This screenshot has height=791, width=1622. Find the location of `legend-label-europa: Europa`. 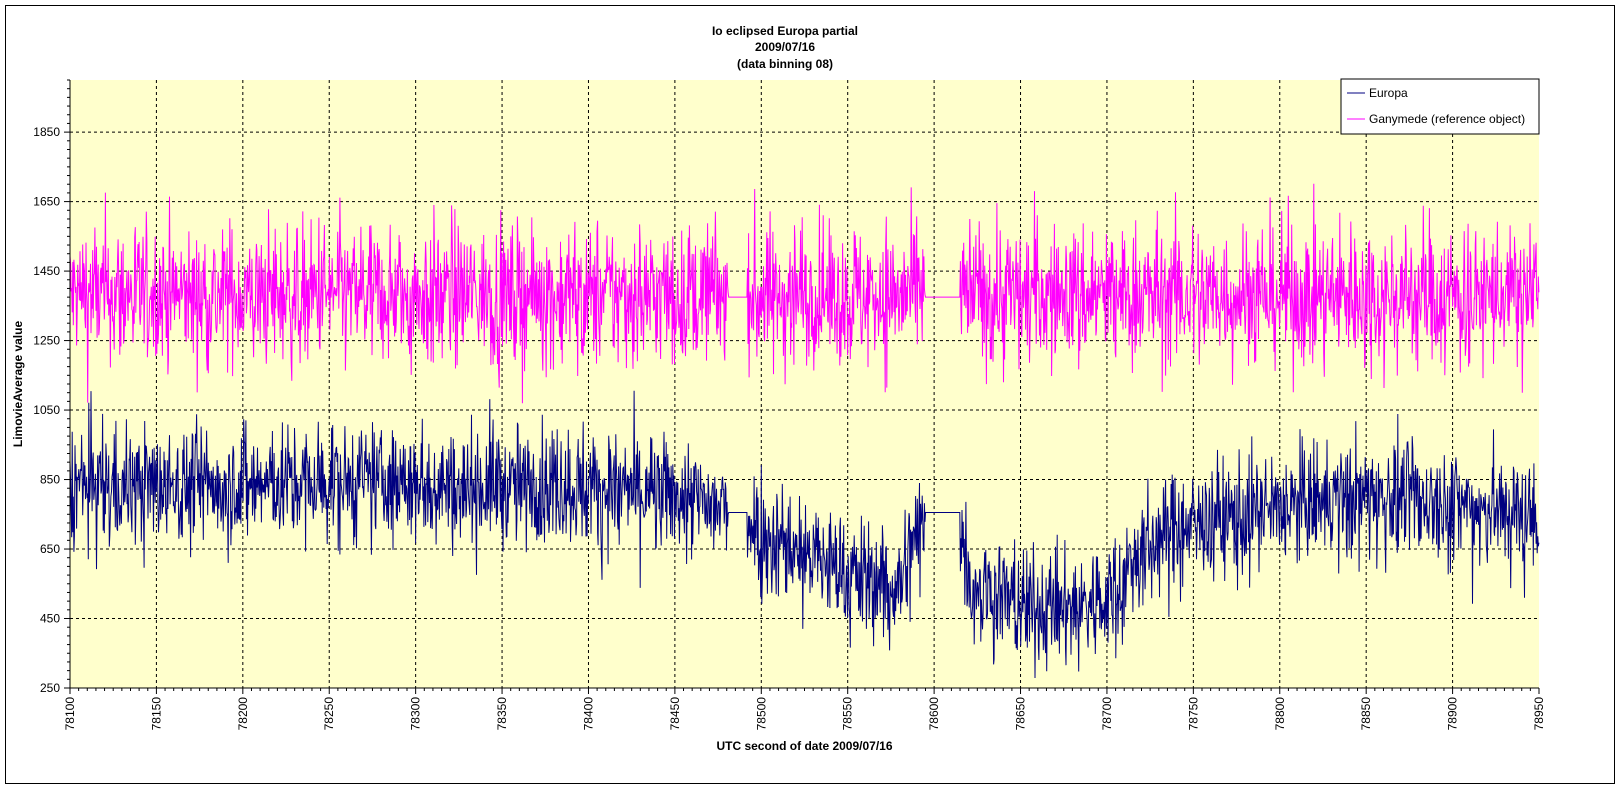

legend-label-europa: Europa is located at coordinates (1388, 93).